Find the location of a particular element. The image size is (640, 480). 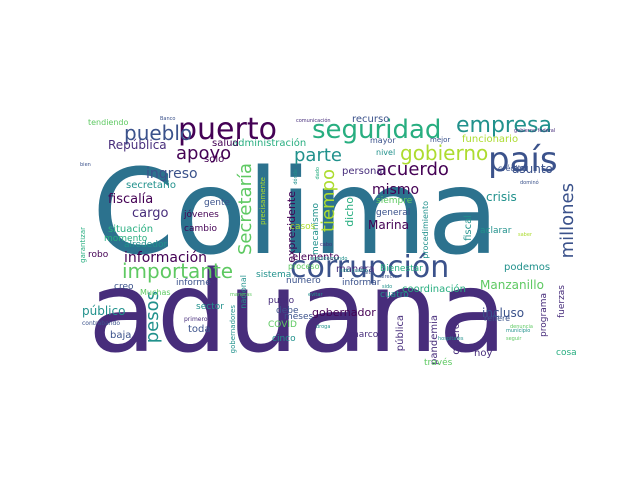

word-salud: salud is located at coordinates (225, 143).